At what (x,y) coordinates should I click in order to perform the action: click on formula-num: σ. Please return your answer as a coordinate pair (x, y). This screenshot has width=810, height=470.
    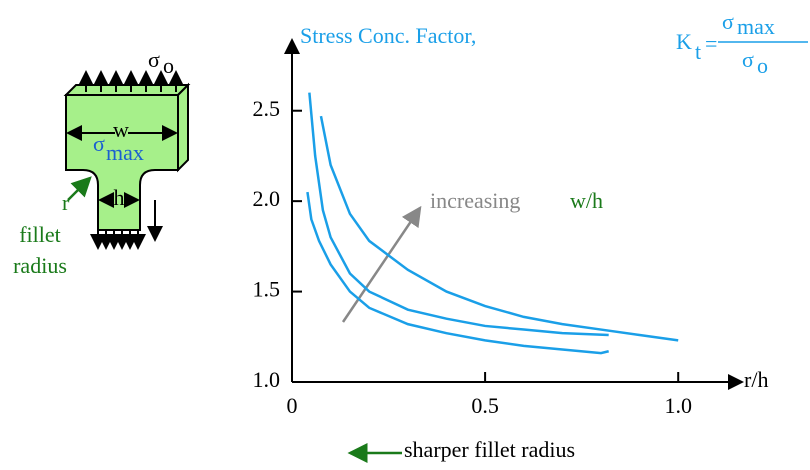
    Looking at the image, I should click on (728, 21).